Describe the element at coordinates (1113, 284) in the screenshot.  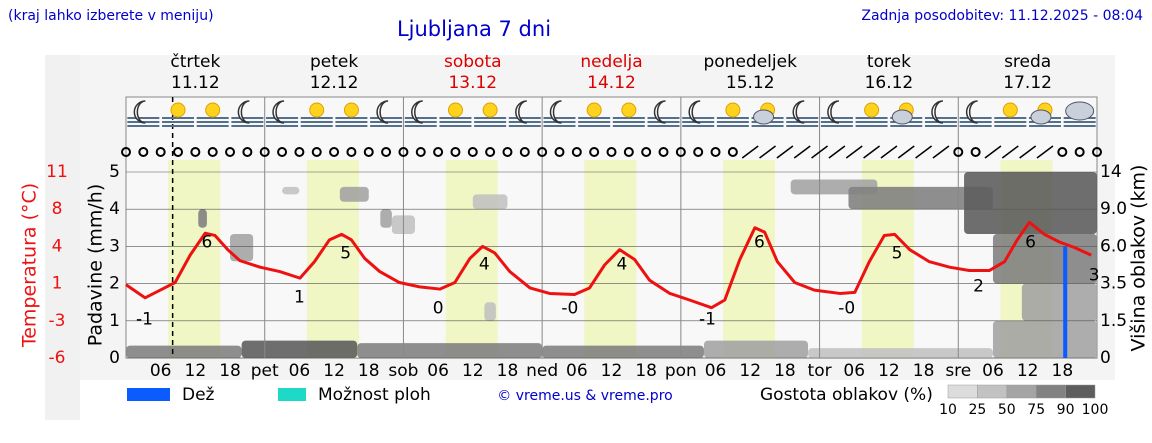
I see `y2-tick-label: 3.5` at that location.